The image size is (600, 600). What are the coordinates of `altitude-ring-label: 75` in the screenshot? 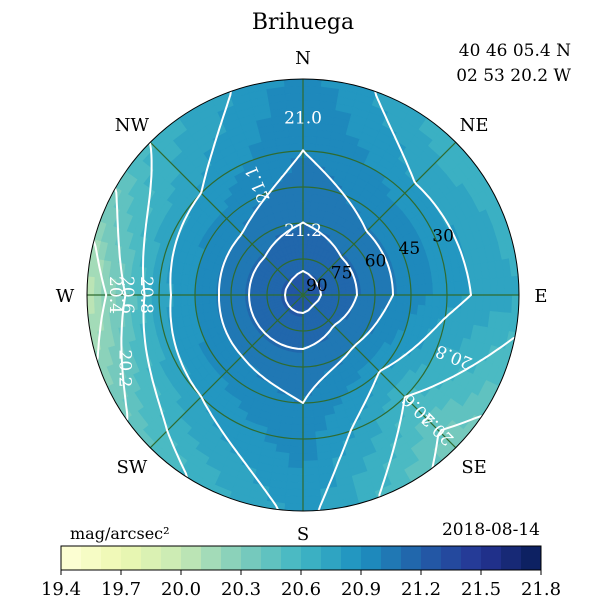 It's located at (342, 274).